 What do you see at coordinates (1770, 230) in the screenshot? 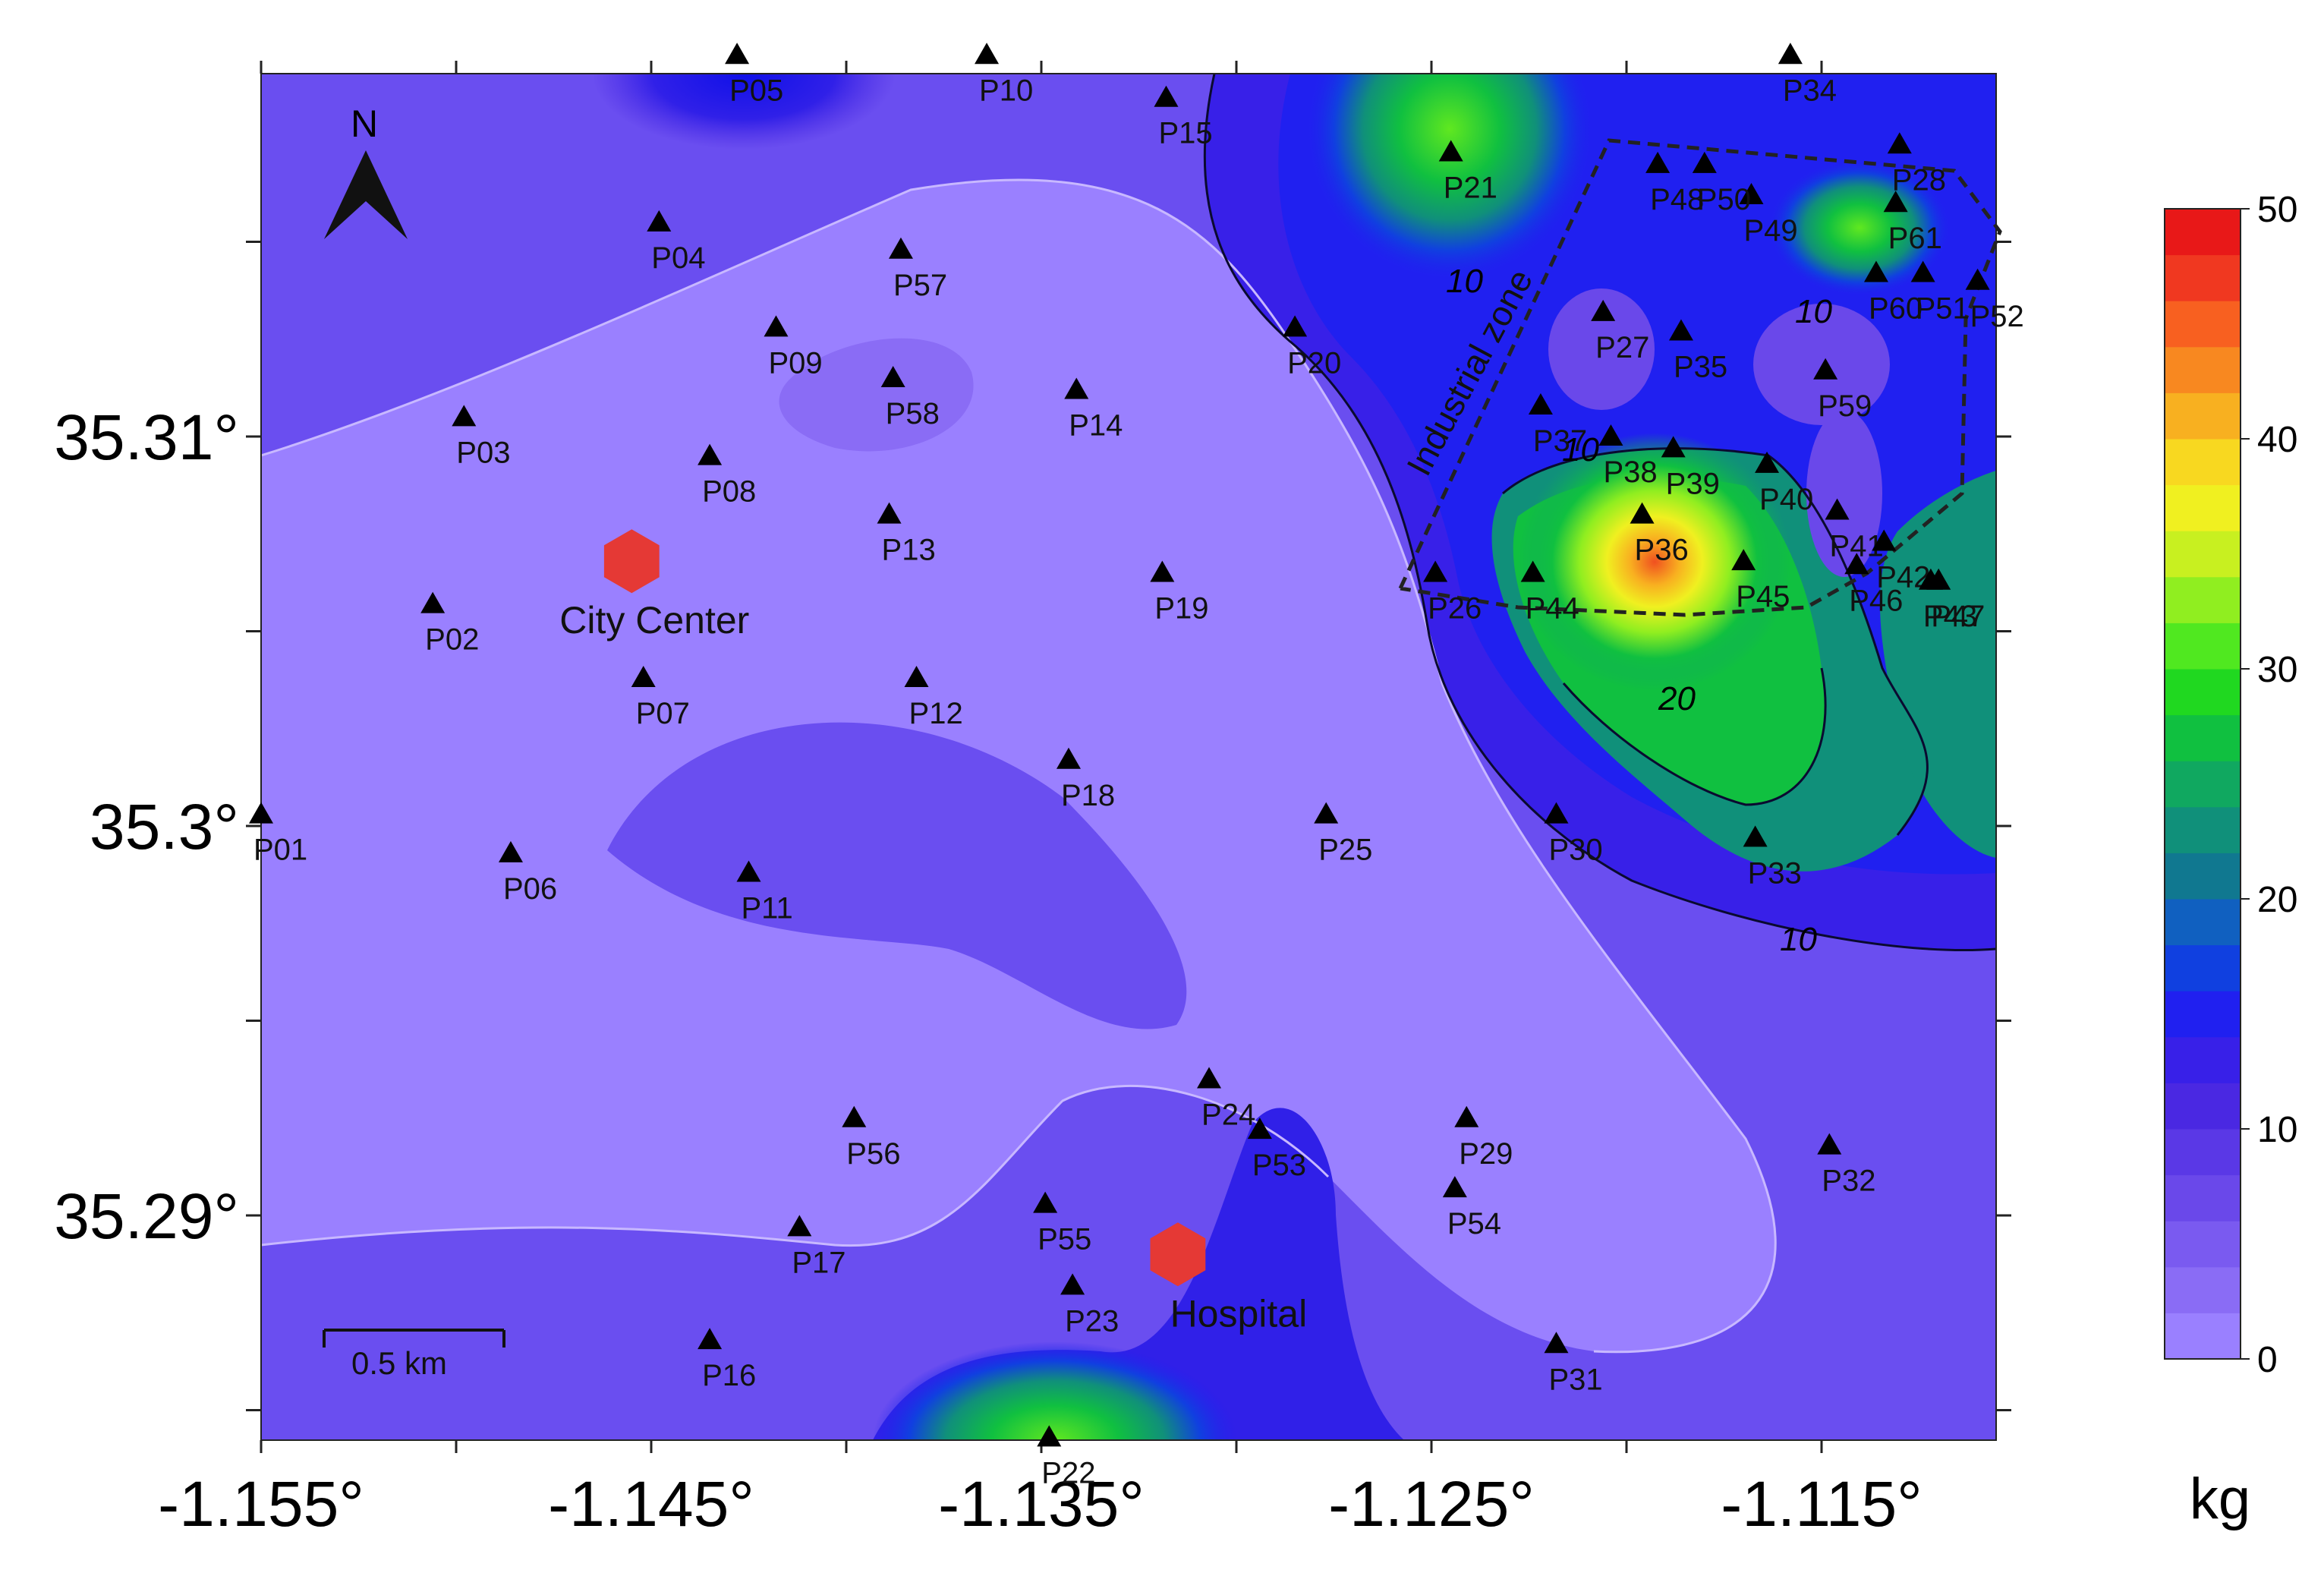
I see `station-label: P49` at bounding box center [1770, 230].